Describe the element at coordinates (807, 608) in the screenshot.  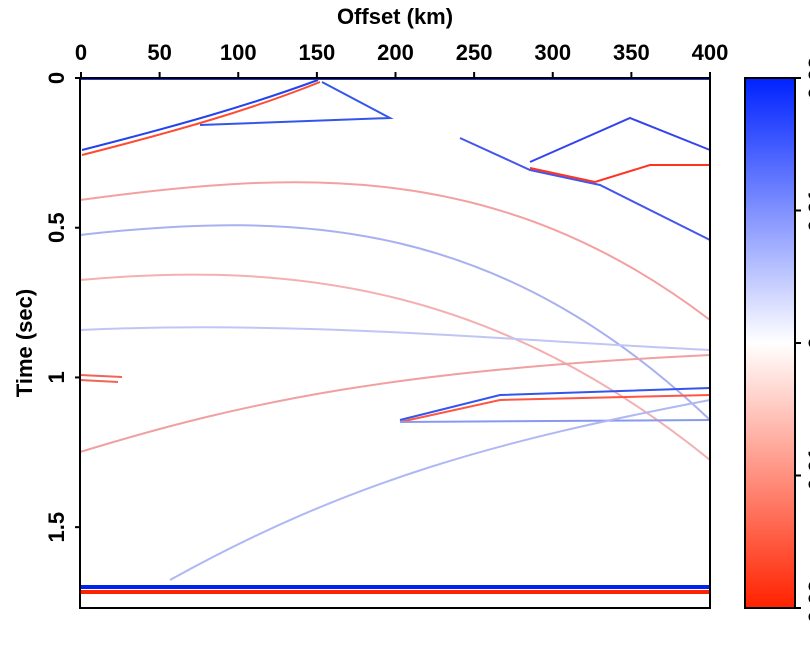
I see `colorbar-tick-label: −0.02` at that location.